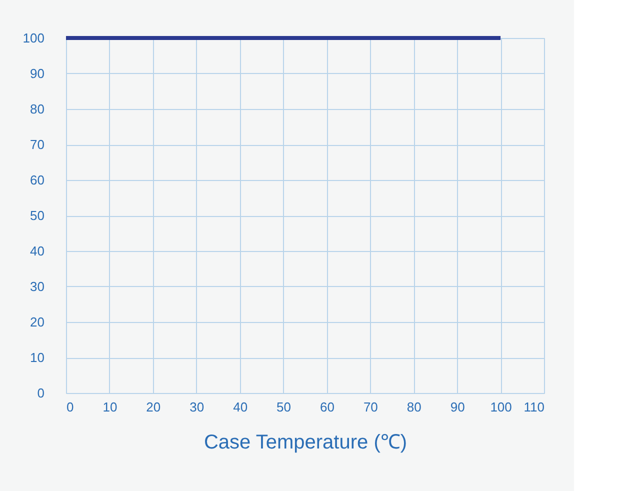 The image size is (622, 491). What do you see at coordinates (37, 322) in the screenshot?
I see `y-tick-label: 20` at bounding box center [37, 322].